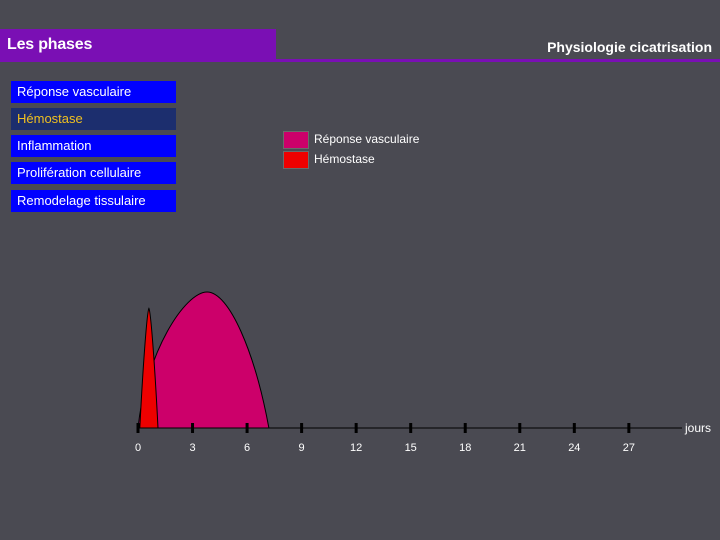  What do you see at coordinates (411, 448) in the screenshot?
I see `x-tick-label: 15` at bounding box center [411, 448].